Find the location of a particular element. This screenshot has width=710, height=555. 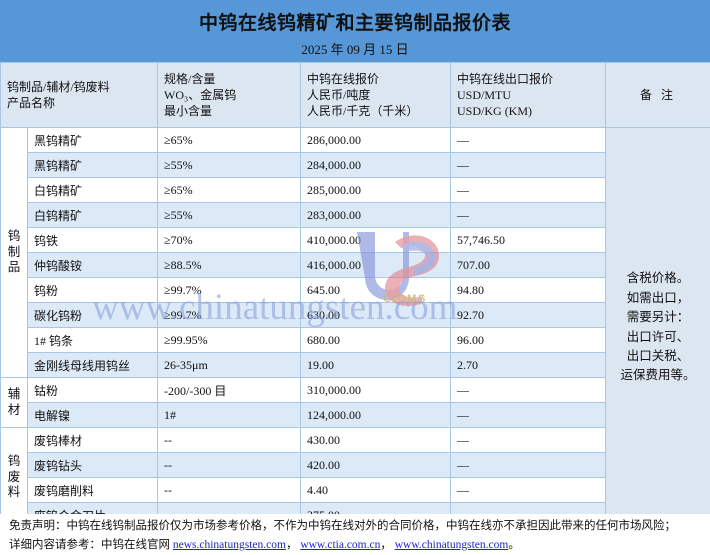

table-row: 金刚线母线用钨丝 26-35μm 19.00 2.70 is located at coordinates (355, 365).